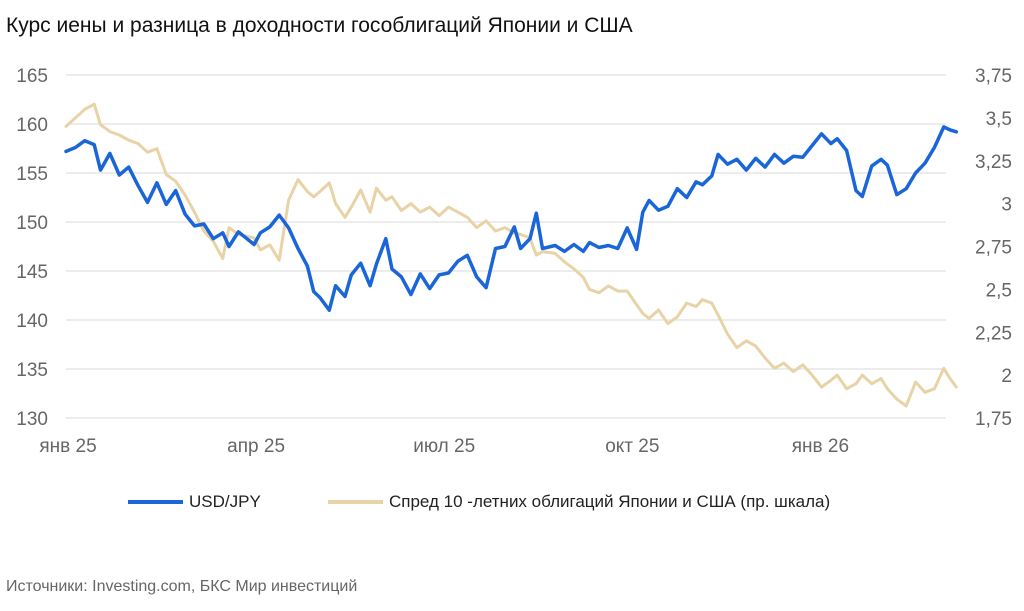  What do you see at coordinates (32, 125) in the screenshot?
I see `y-left-tick-label: 160` at bounding box center [32, 125].